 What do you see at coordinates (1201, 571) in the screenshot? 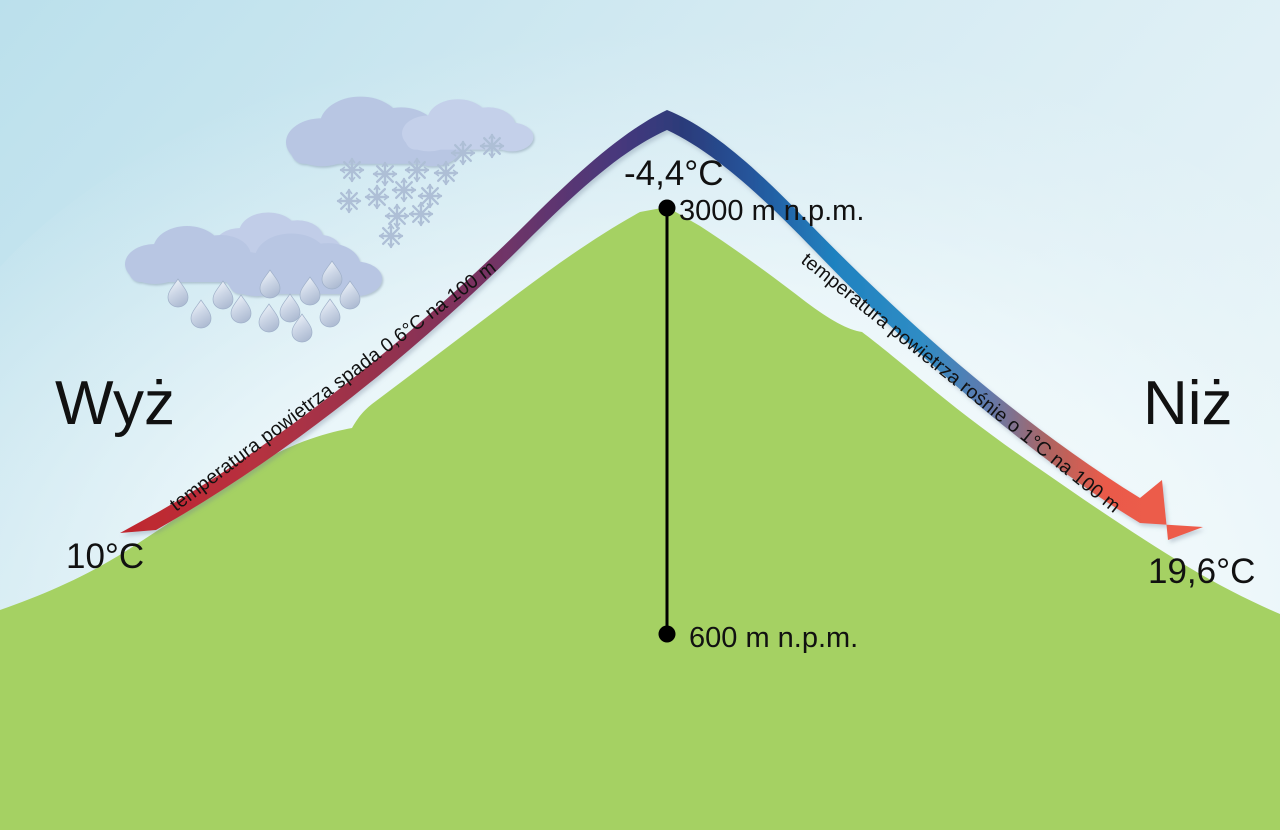
I see `leeward-base-temperature: 19,6°C` at bounding box center [1201, 571].